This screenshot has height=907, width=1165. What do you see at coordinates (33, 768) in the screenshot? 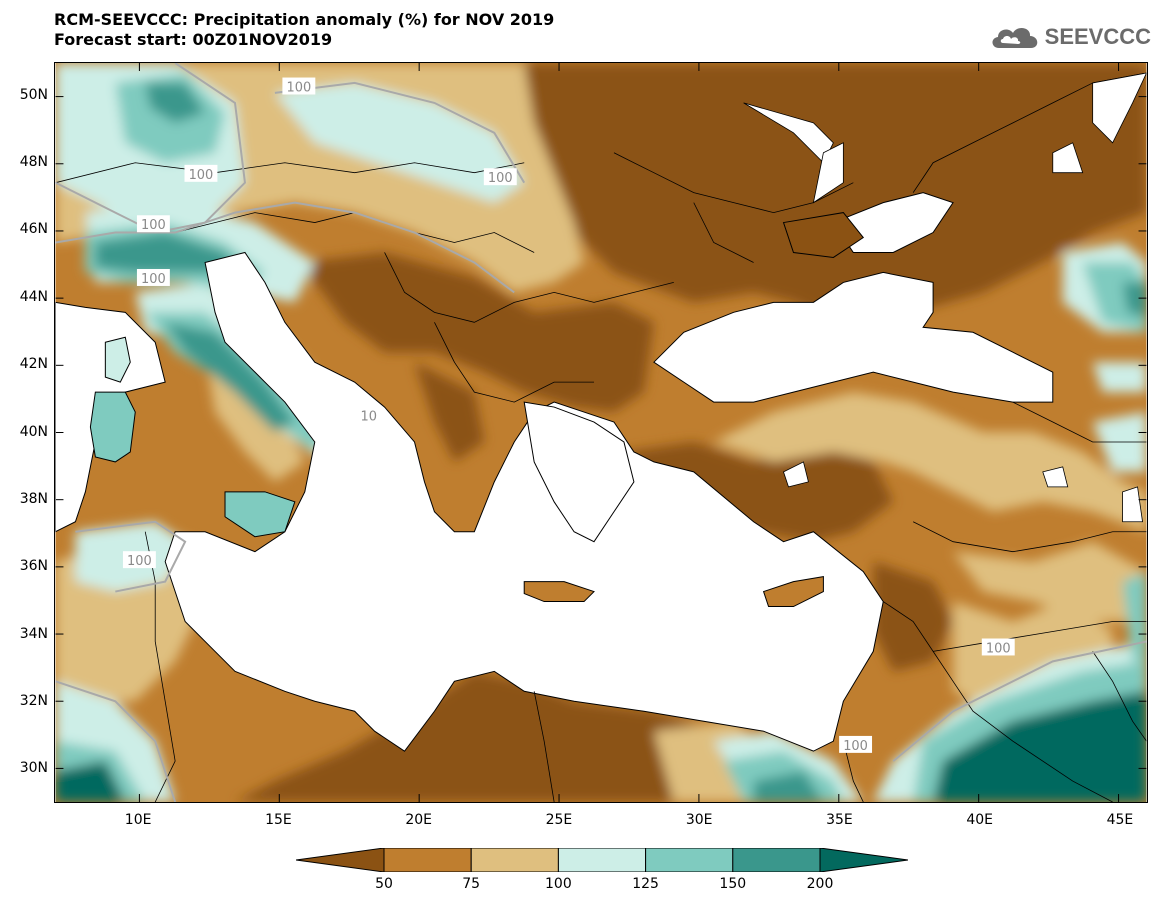
I see `lat-tick-label: 30N` at bounding box center [33, 768].